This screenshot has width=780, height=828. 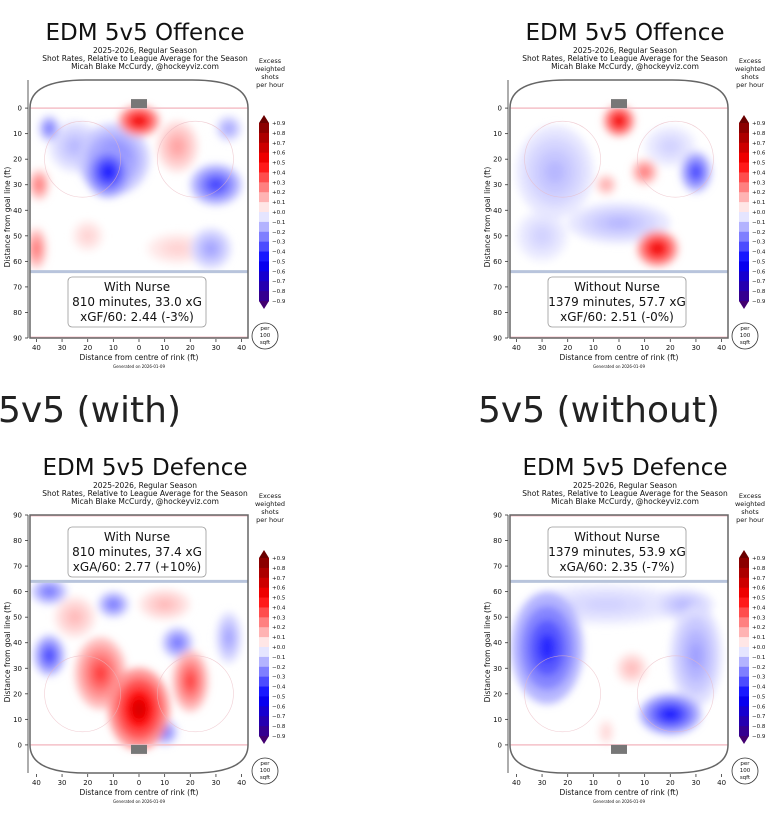 I want to click on y-tick-label: 20, so click(x=497, y=694).